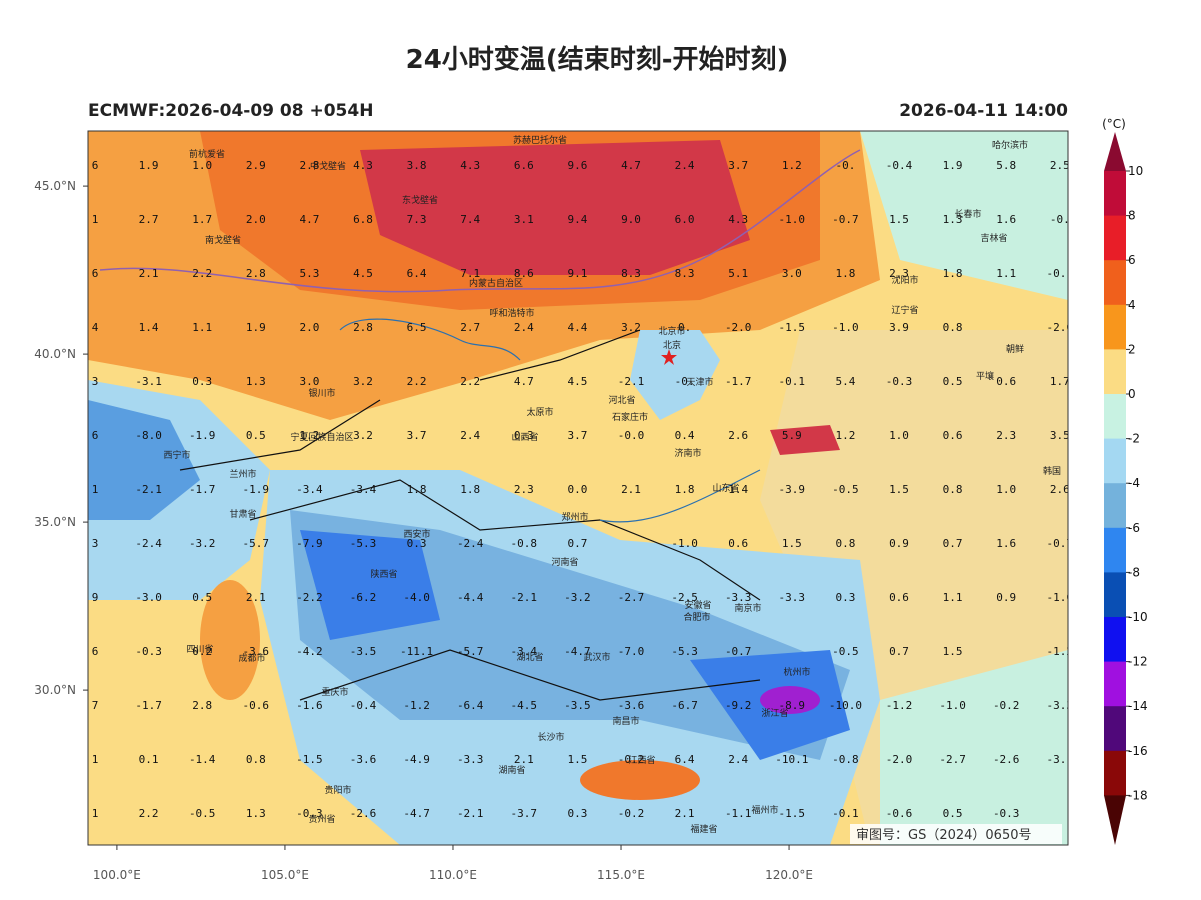  I want to click on grid-value: -0., so click(685, 381).